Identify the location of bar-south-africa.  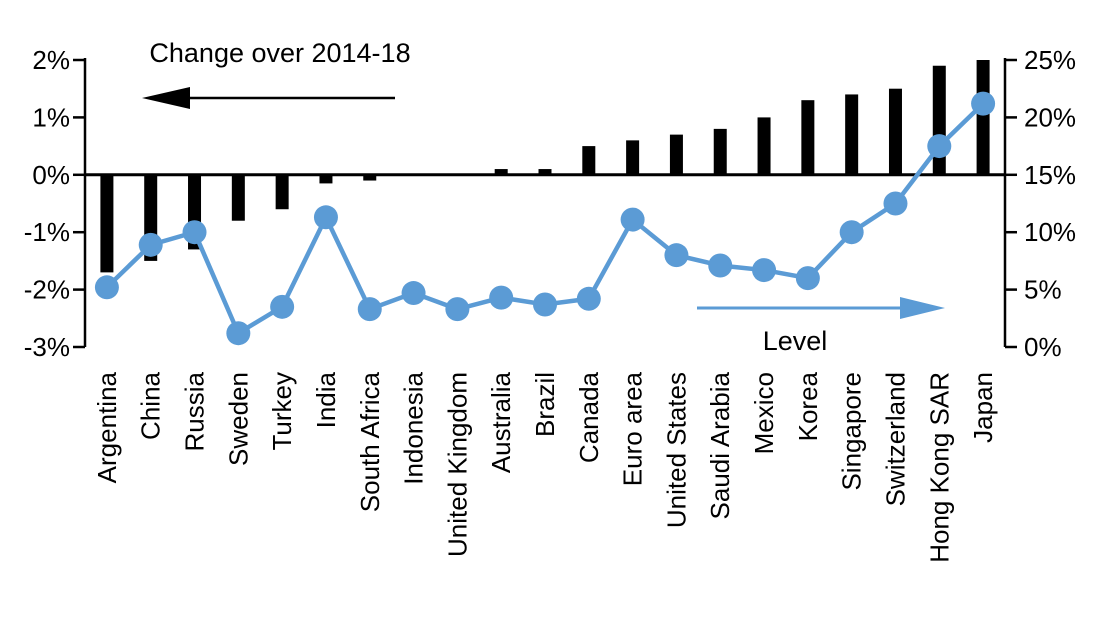
(370, 177).